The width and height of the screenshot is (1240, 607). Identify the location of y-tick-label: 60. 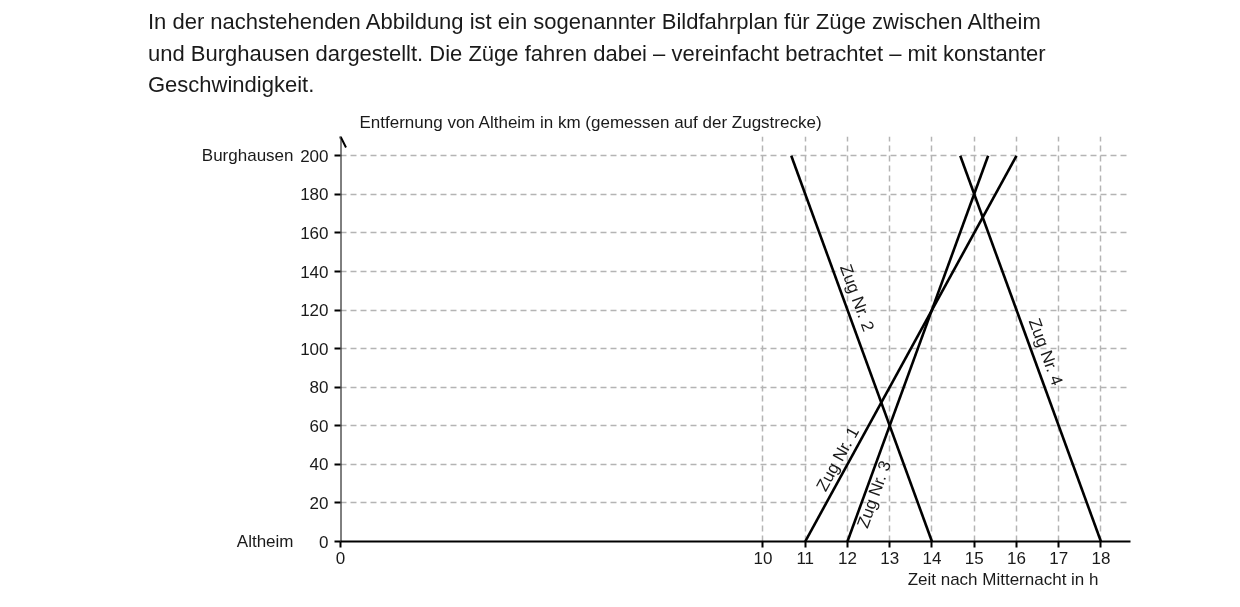
(319, 426).